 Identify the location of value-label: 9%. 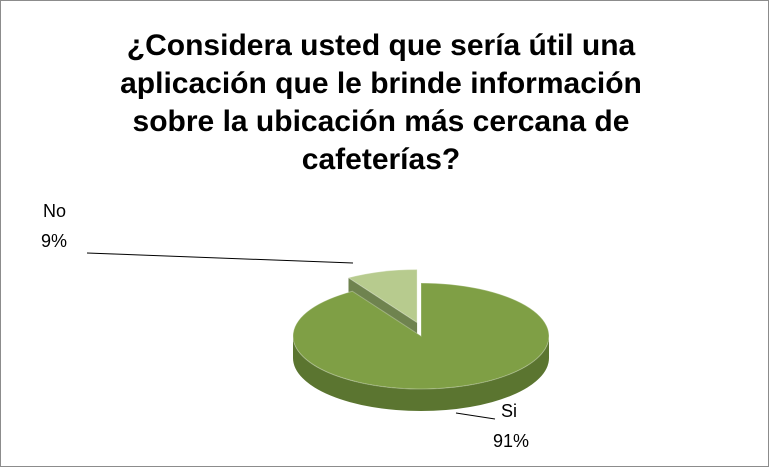
(54, 241).